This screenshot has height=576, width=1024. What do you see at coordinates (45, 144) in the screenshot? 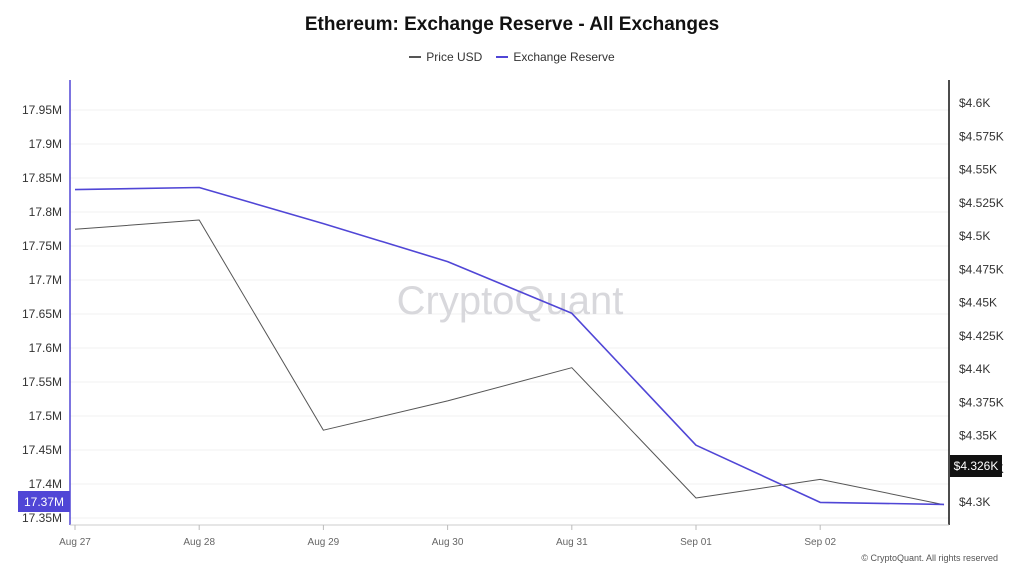
I see `y-left-tick-label: 17.9M` at bounding box center [45, 144].